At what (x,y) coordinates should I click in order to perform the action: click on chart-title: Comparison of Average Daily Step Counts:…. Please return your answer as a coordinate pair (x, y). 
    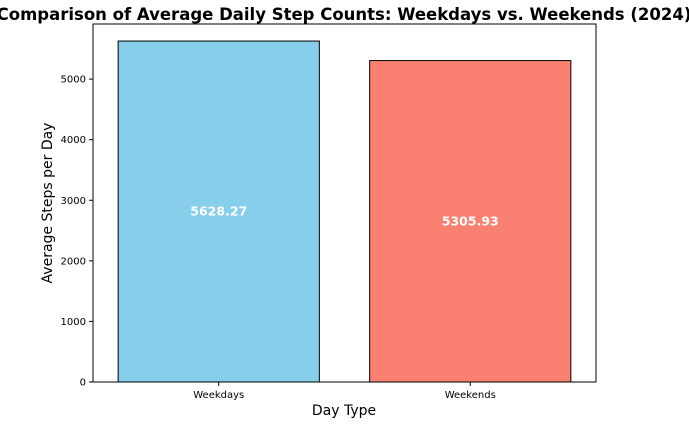
    Looking at the image, I should click on (344, 14).